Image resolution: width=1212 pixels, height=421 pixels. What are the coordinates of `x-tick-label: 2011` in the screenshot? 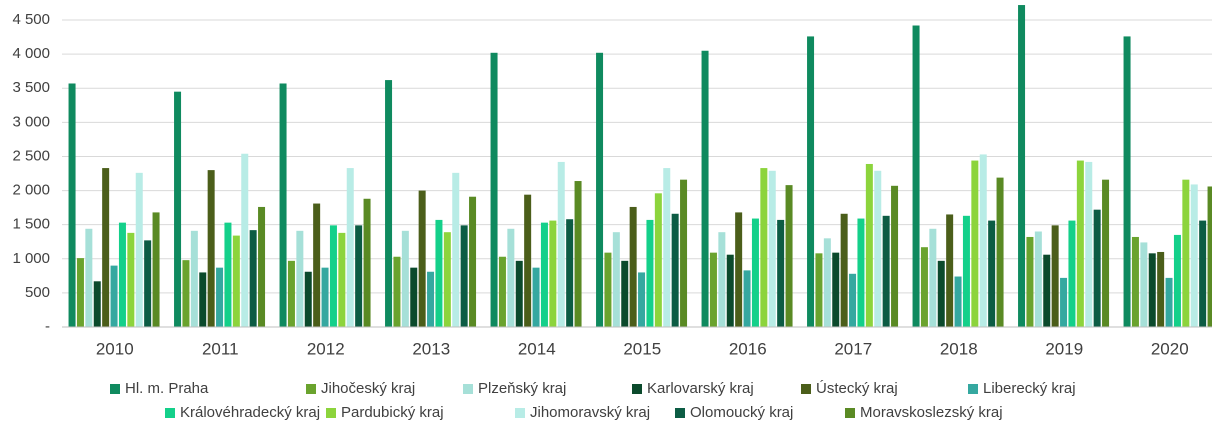 It's located at (220, 348).